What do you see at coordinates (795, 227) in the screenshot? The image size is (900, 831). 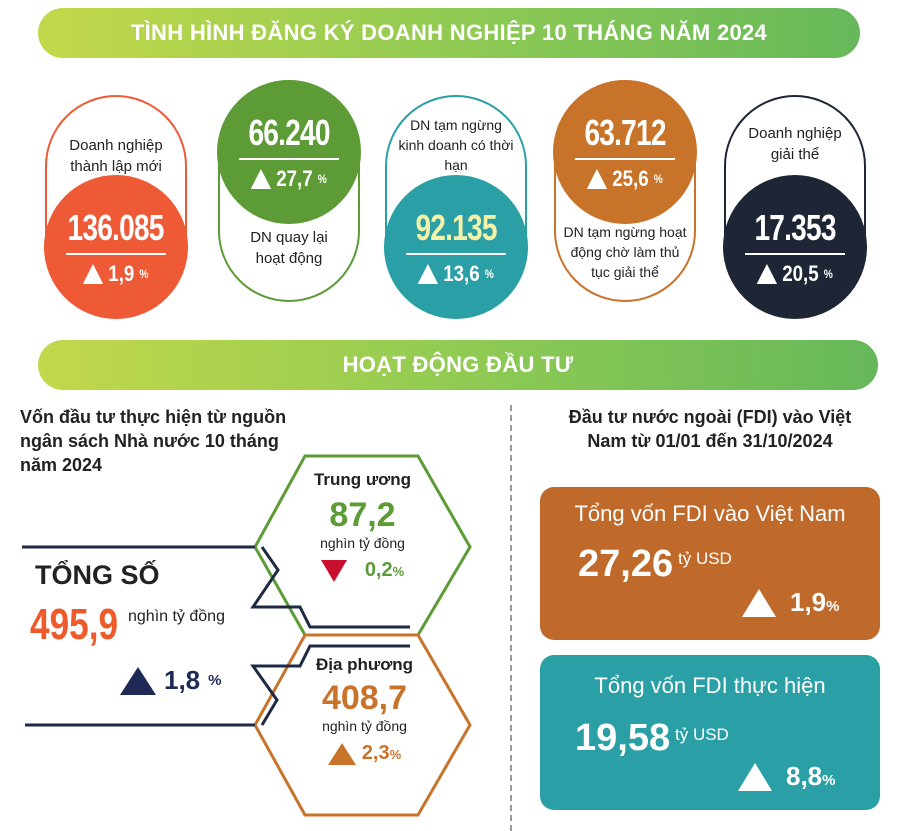 I see `card-value: 17.353` at bounding box center [795, 227].